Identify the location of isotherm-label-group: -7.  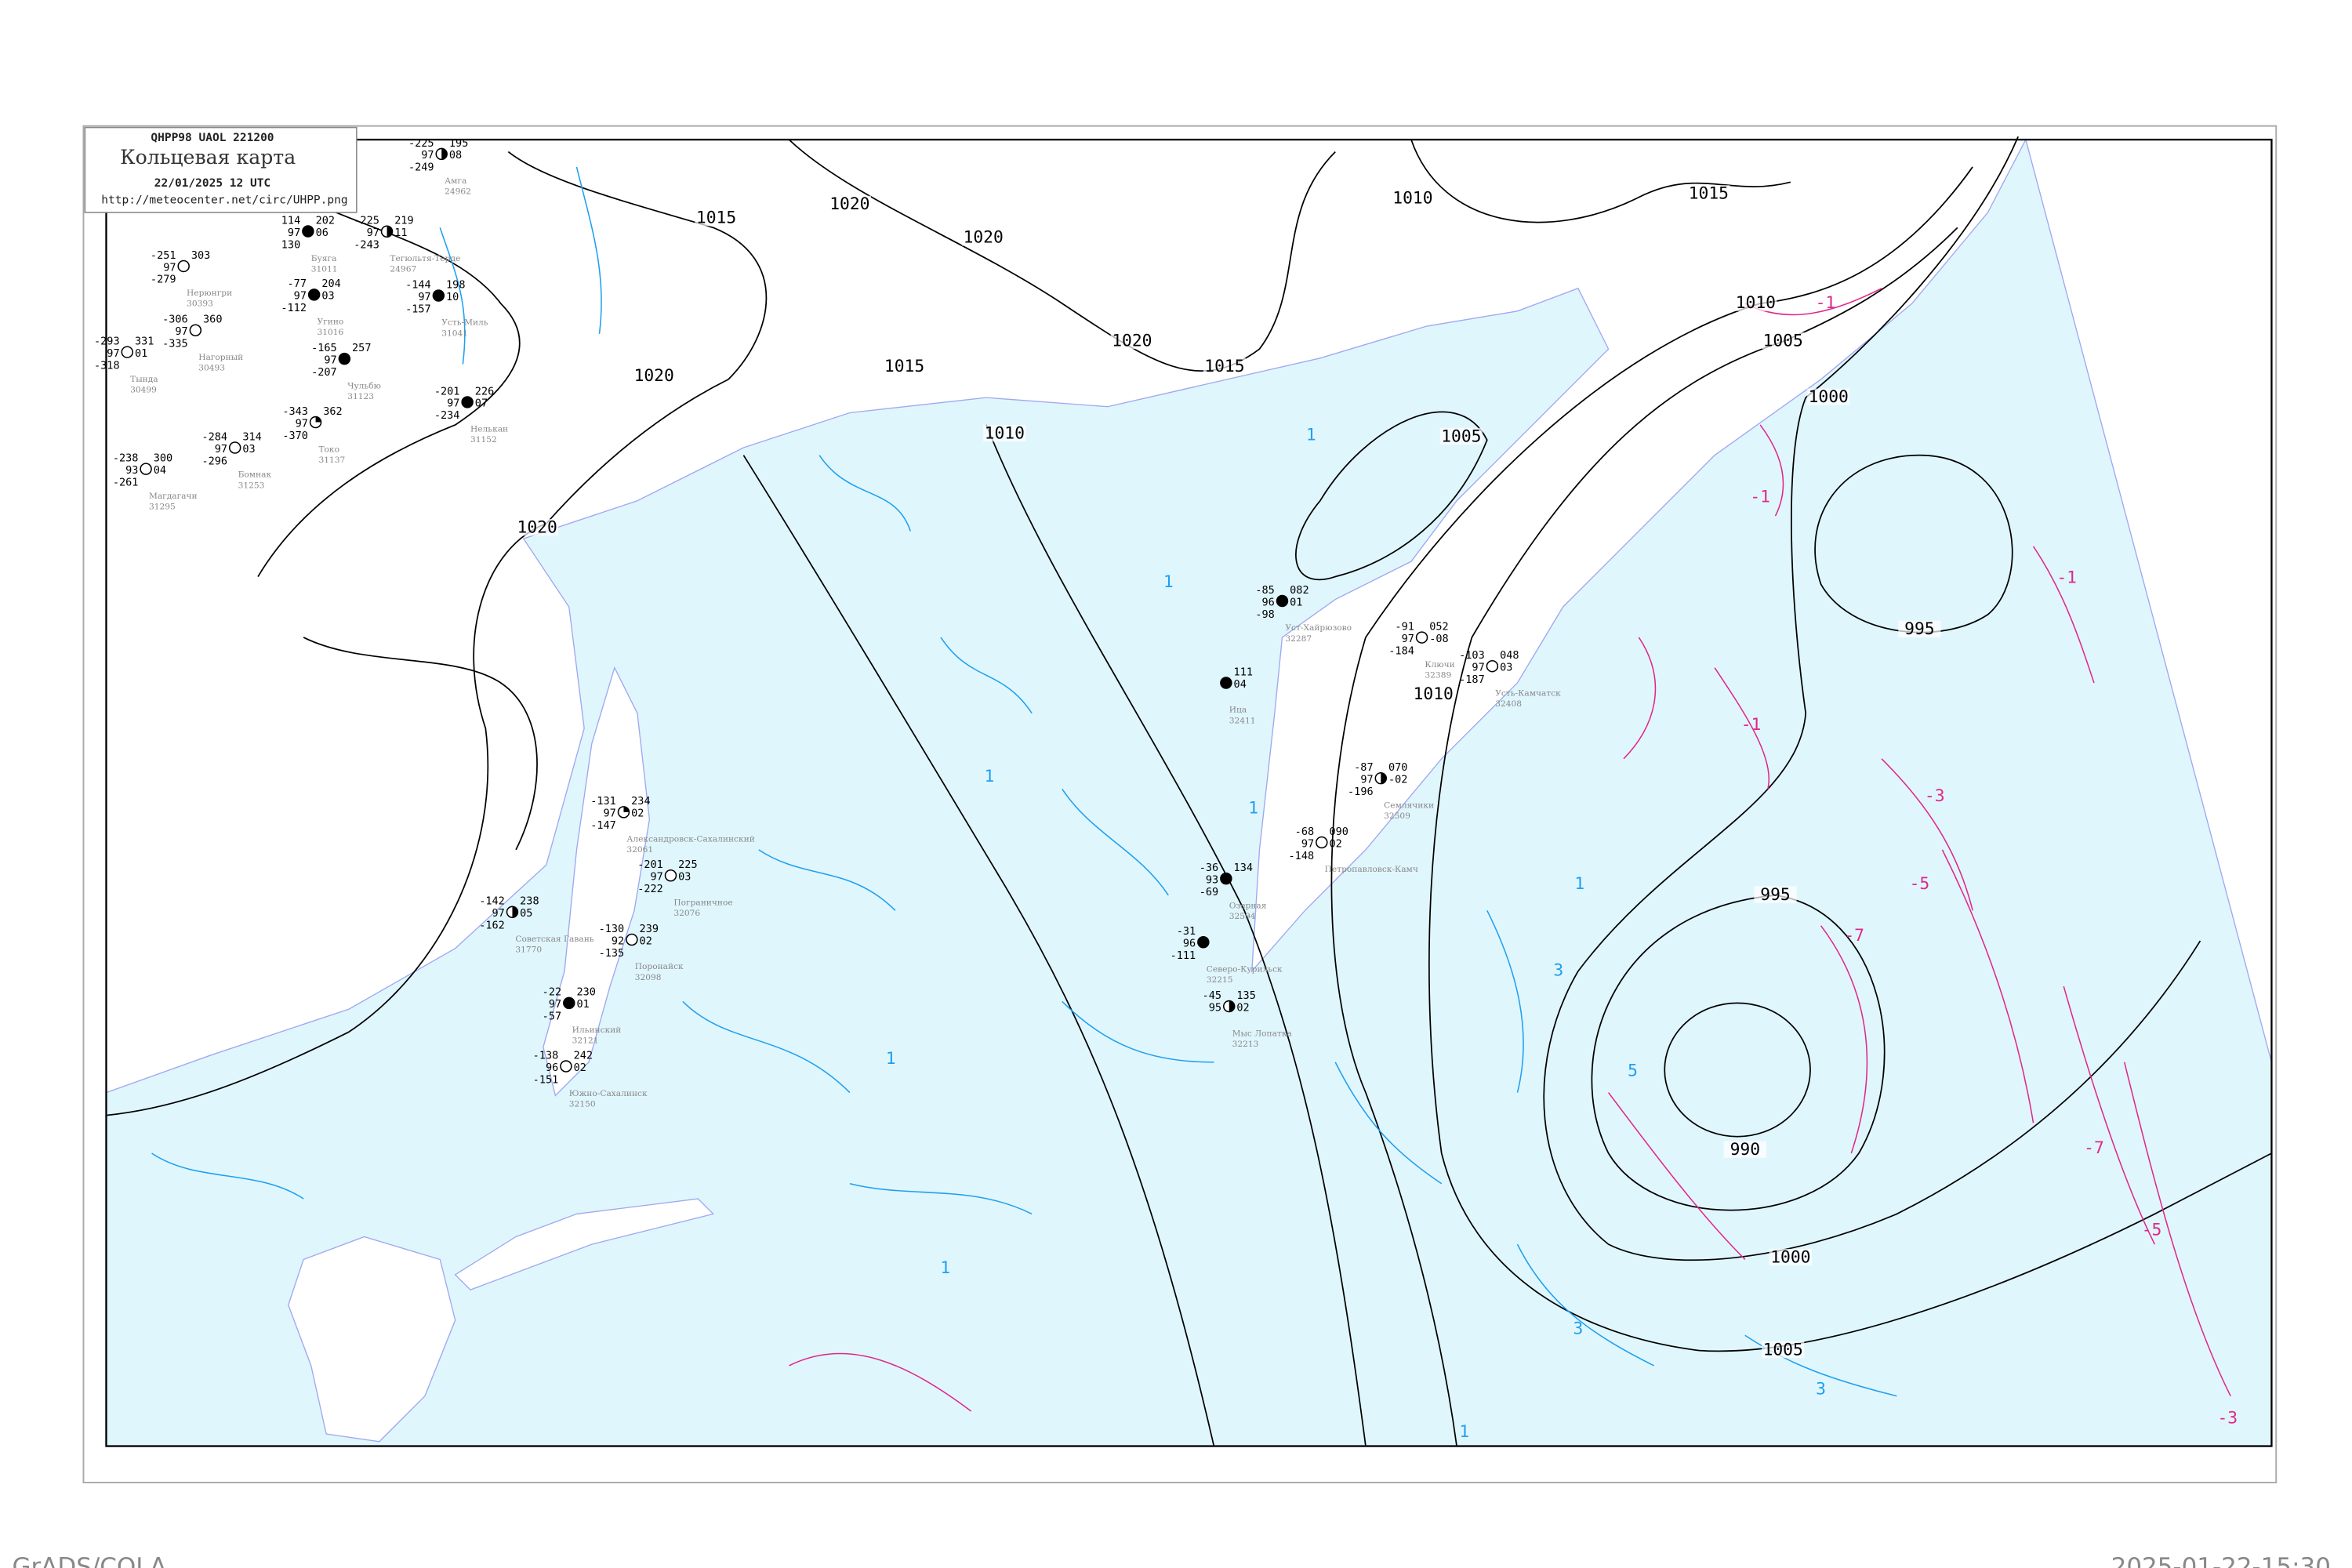
(2094, 1148).